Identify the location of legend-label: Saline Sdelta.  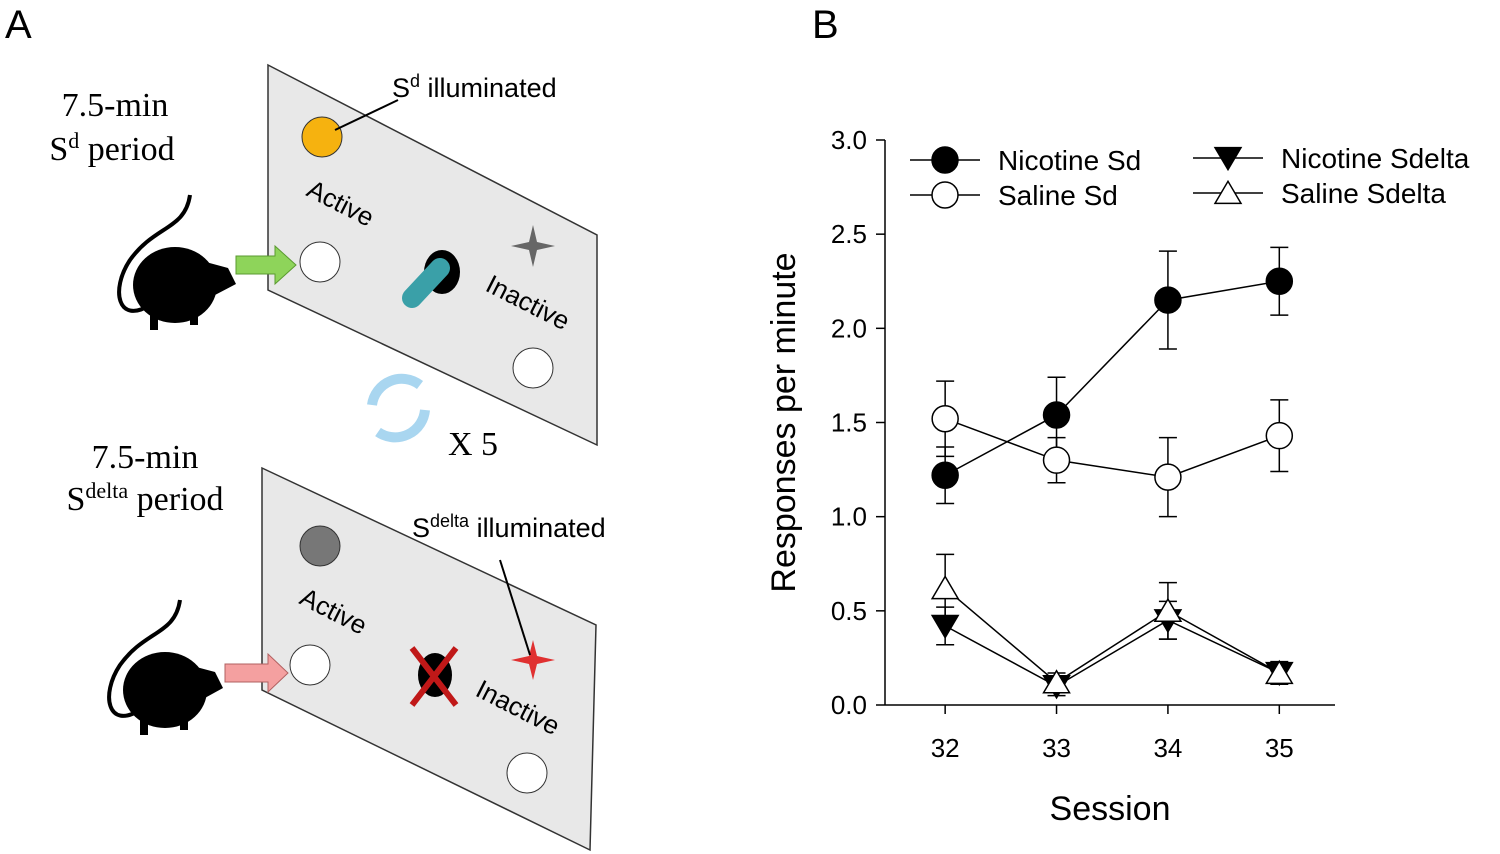
(1363, 193).